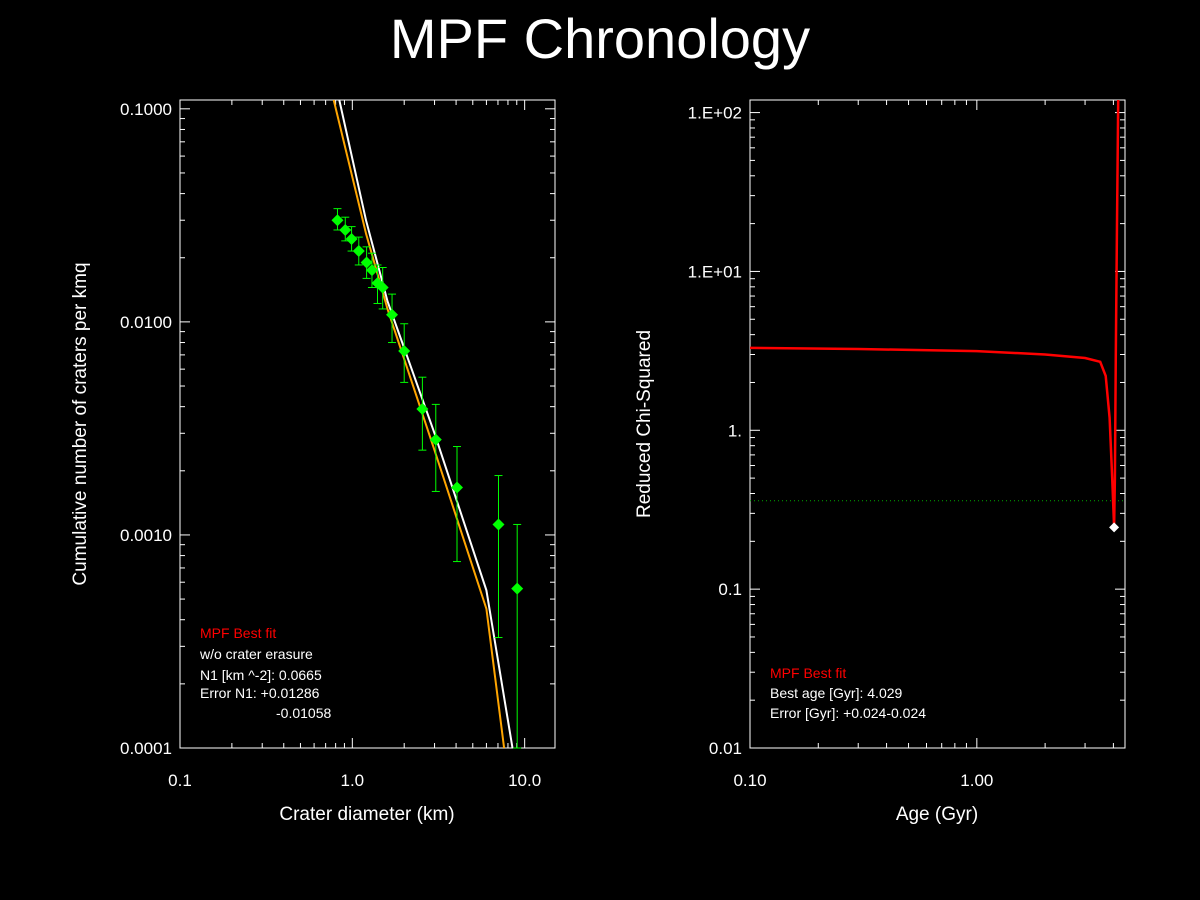  I want to click on right-y-tick-label: 0.1, so click(730, 589).